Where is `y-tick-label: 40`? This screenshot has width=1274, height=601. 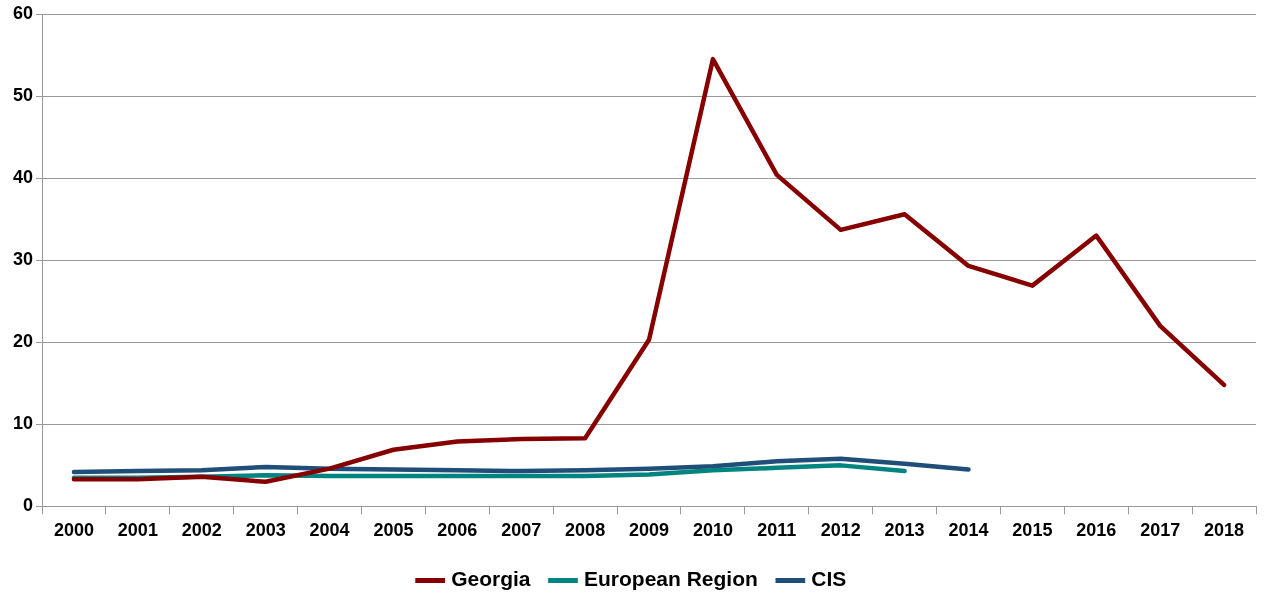
y-tick-label: 40 is located at coordinates (23, 177).